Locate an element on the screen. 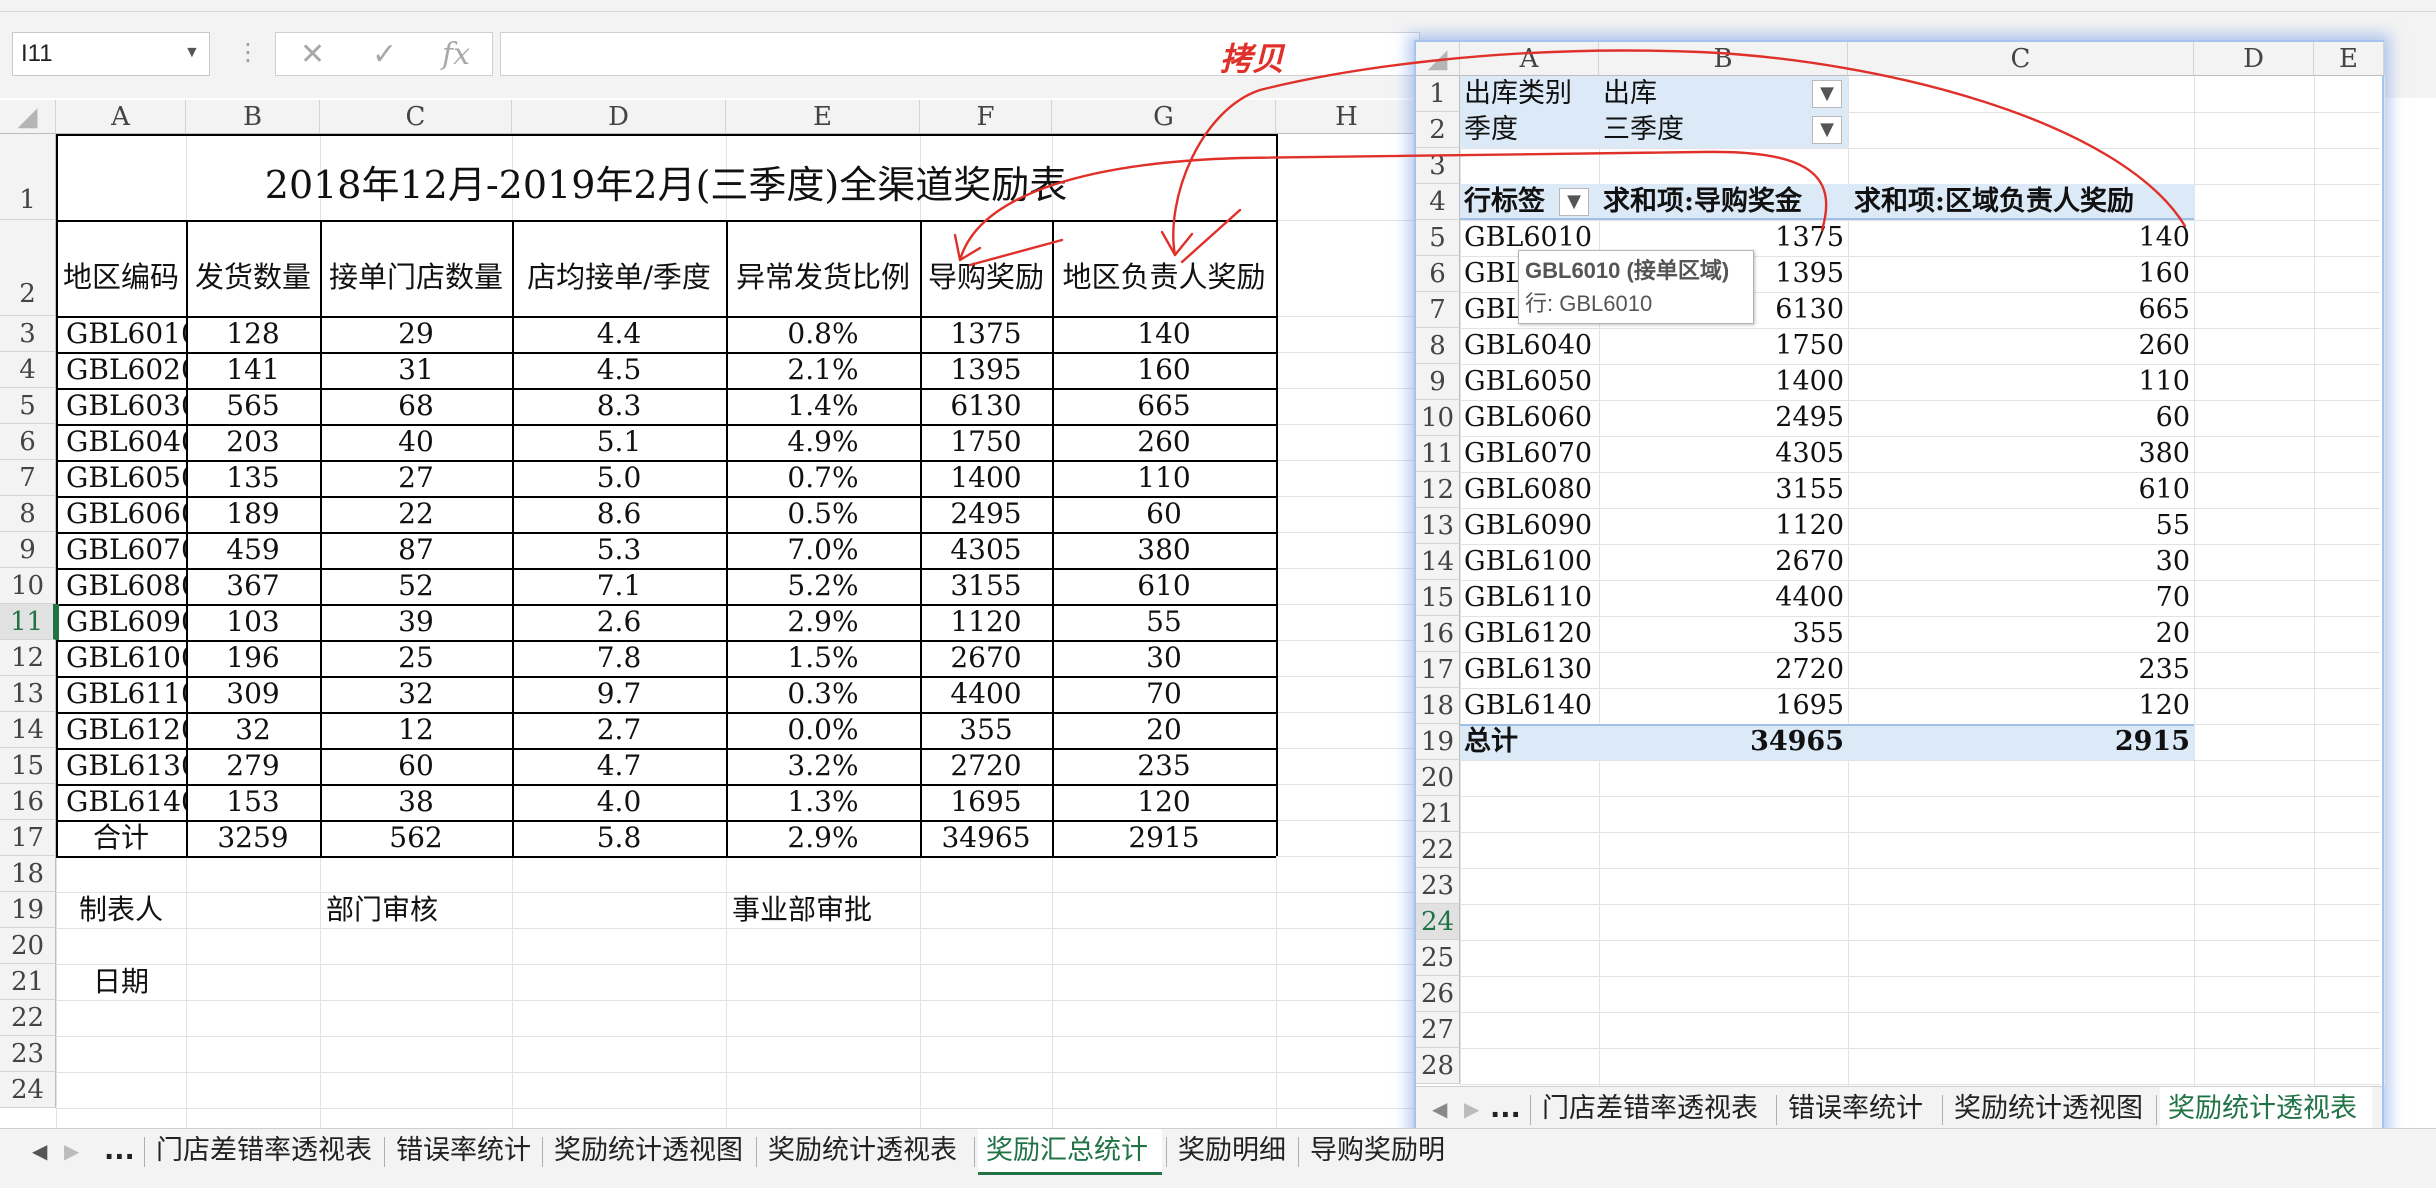  table-cell: GBL6110 is located at coordinates (126, 693).